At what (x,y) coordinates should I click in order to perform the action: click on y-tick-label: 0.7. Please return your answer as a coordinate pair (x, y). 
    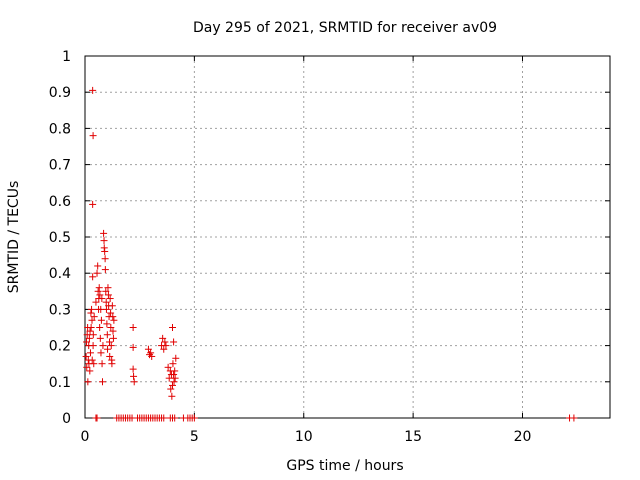
    Looking at the image, I should click on (60, 166).